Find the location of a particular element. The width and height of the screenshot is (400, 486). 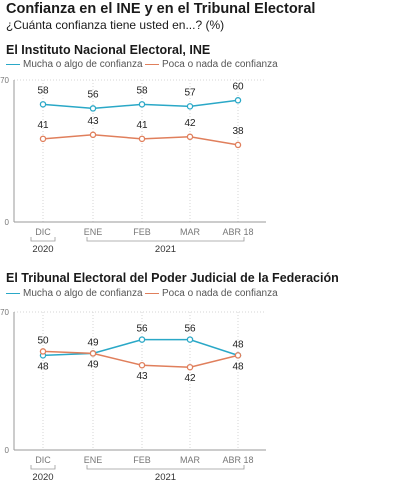

series-2-data-label-5: 48 is located at coordinates (238, 366).